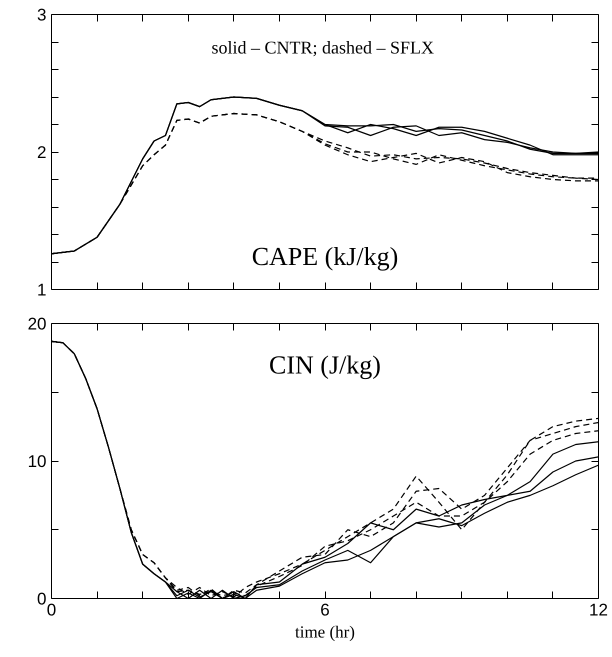 Image resolution: width=612 pixels, height=657 pixels. Describe the element at coordinates (322, 48) in the screenshot. I see `annotation: solid – CNTR; dashed – SFLX` at that location.